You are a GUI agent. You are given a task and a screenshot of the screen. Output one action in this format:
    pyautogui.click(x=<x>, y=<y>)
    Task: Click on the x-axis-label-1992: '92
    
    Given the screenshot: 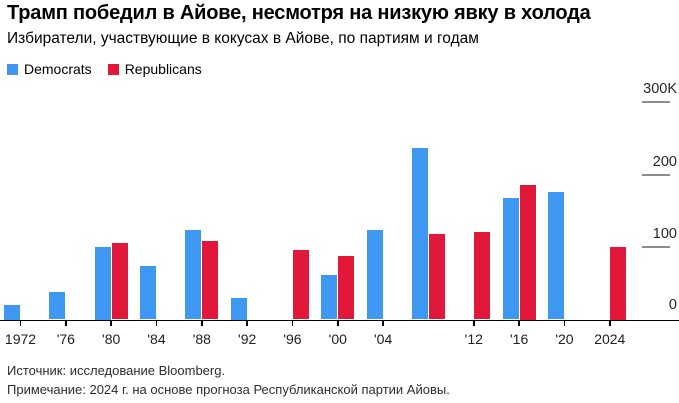 What is the action you would take?
    pyautogui.click(x=247, y=339)
    